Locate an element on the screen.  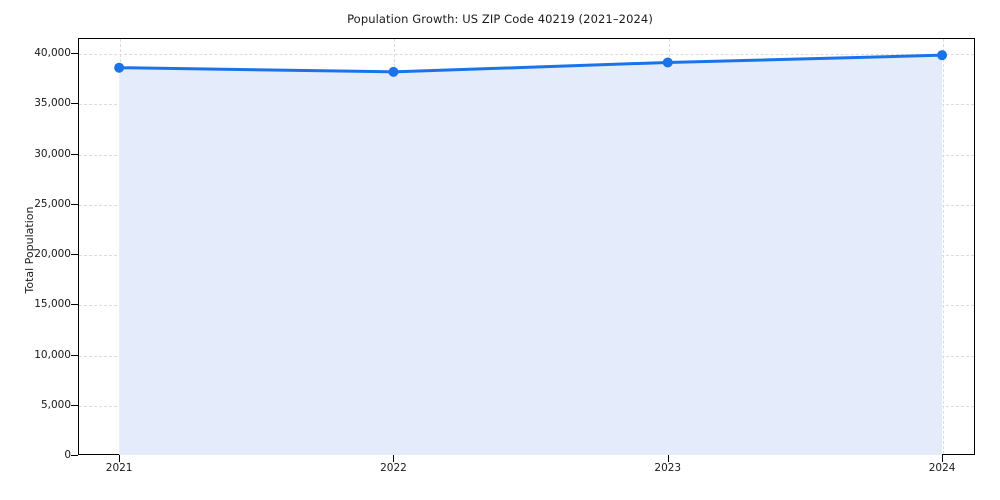
y-axis-tick-label: 35,000 is located at coordinates (52, 103).